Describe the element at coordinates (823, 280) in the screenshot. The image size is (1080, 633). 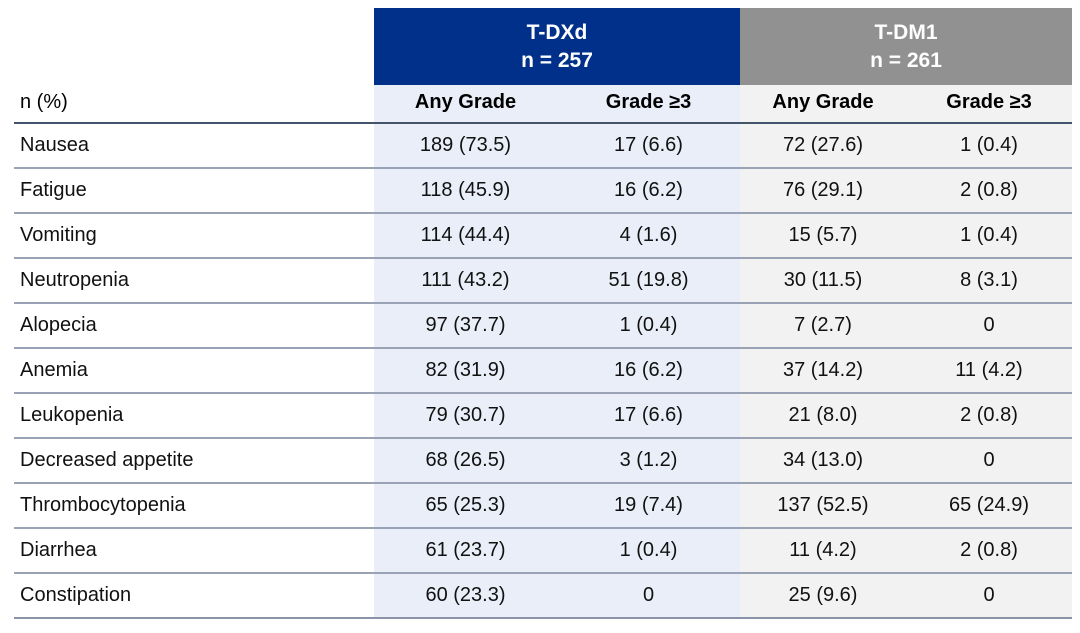
I see `cell-value: 30 (11.5)` at that location.